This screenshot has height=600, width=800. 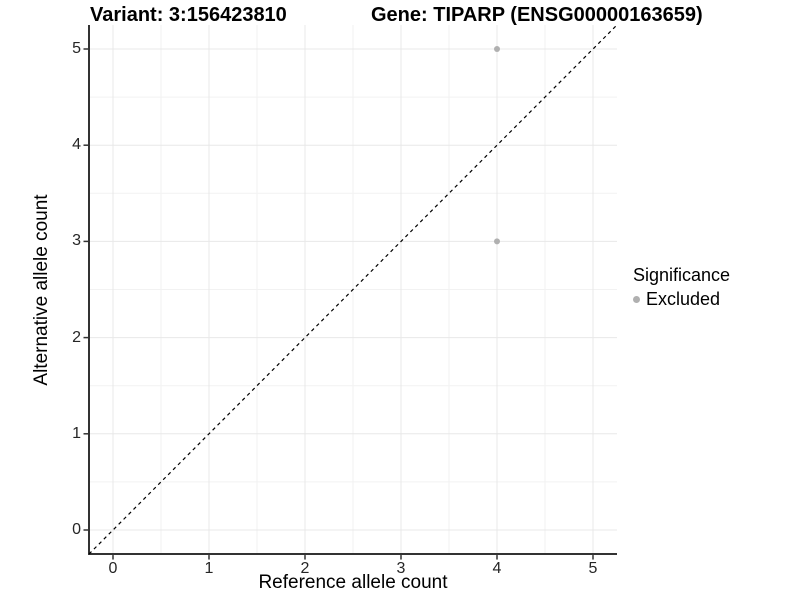 What do you see at coordinates (76, 48) in the screenshot?
I see `y-tick-label: 5` at bounding box center [76, 48].